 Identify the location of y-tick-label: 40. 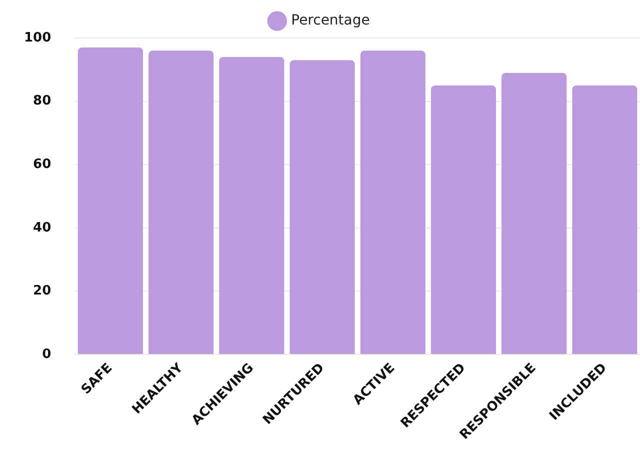
(42, 228).